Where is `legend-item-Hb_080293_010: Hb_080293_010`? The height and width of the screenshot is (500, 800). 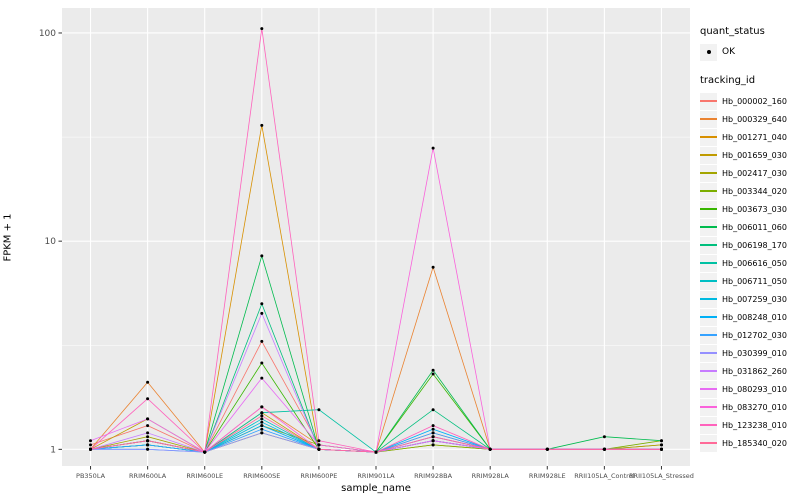
legend-item-Hb_080293_010: Hb_080293_010 is located at coordinates (750, 389).